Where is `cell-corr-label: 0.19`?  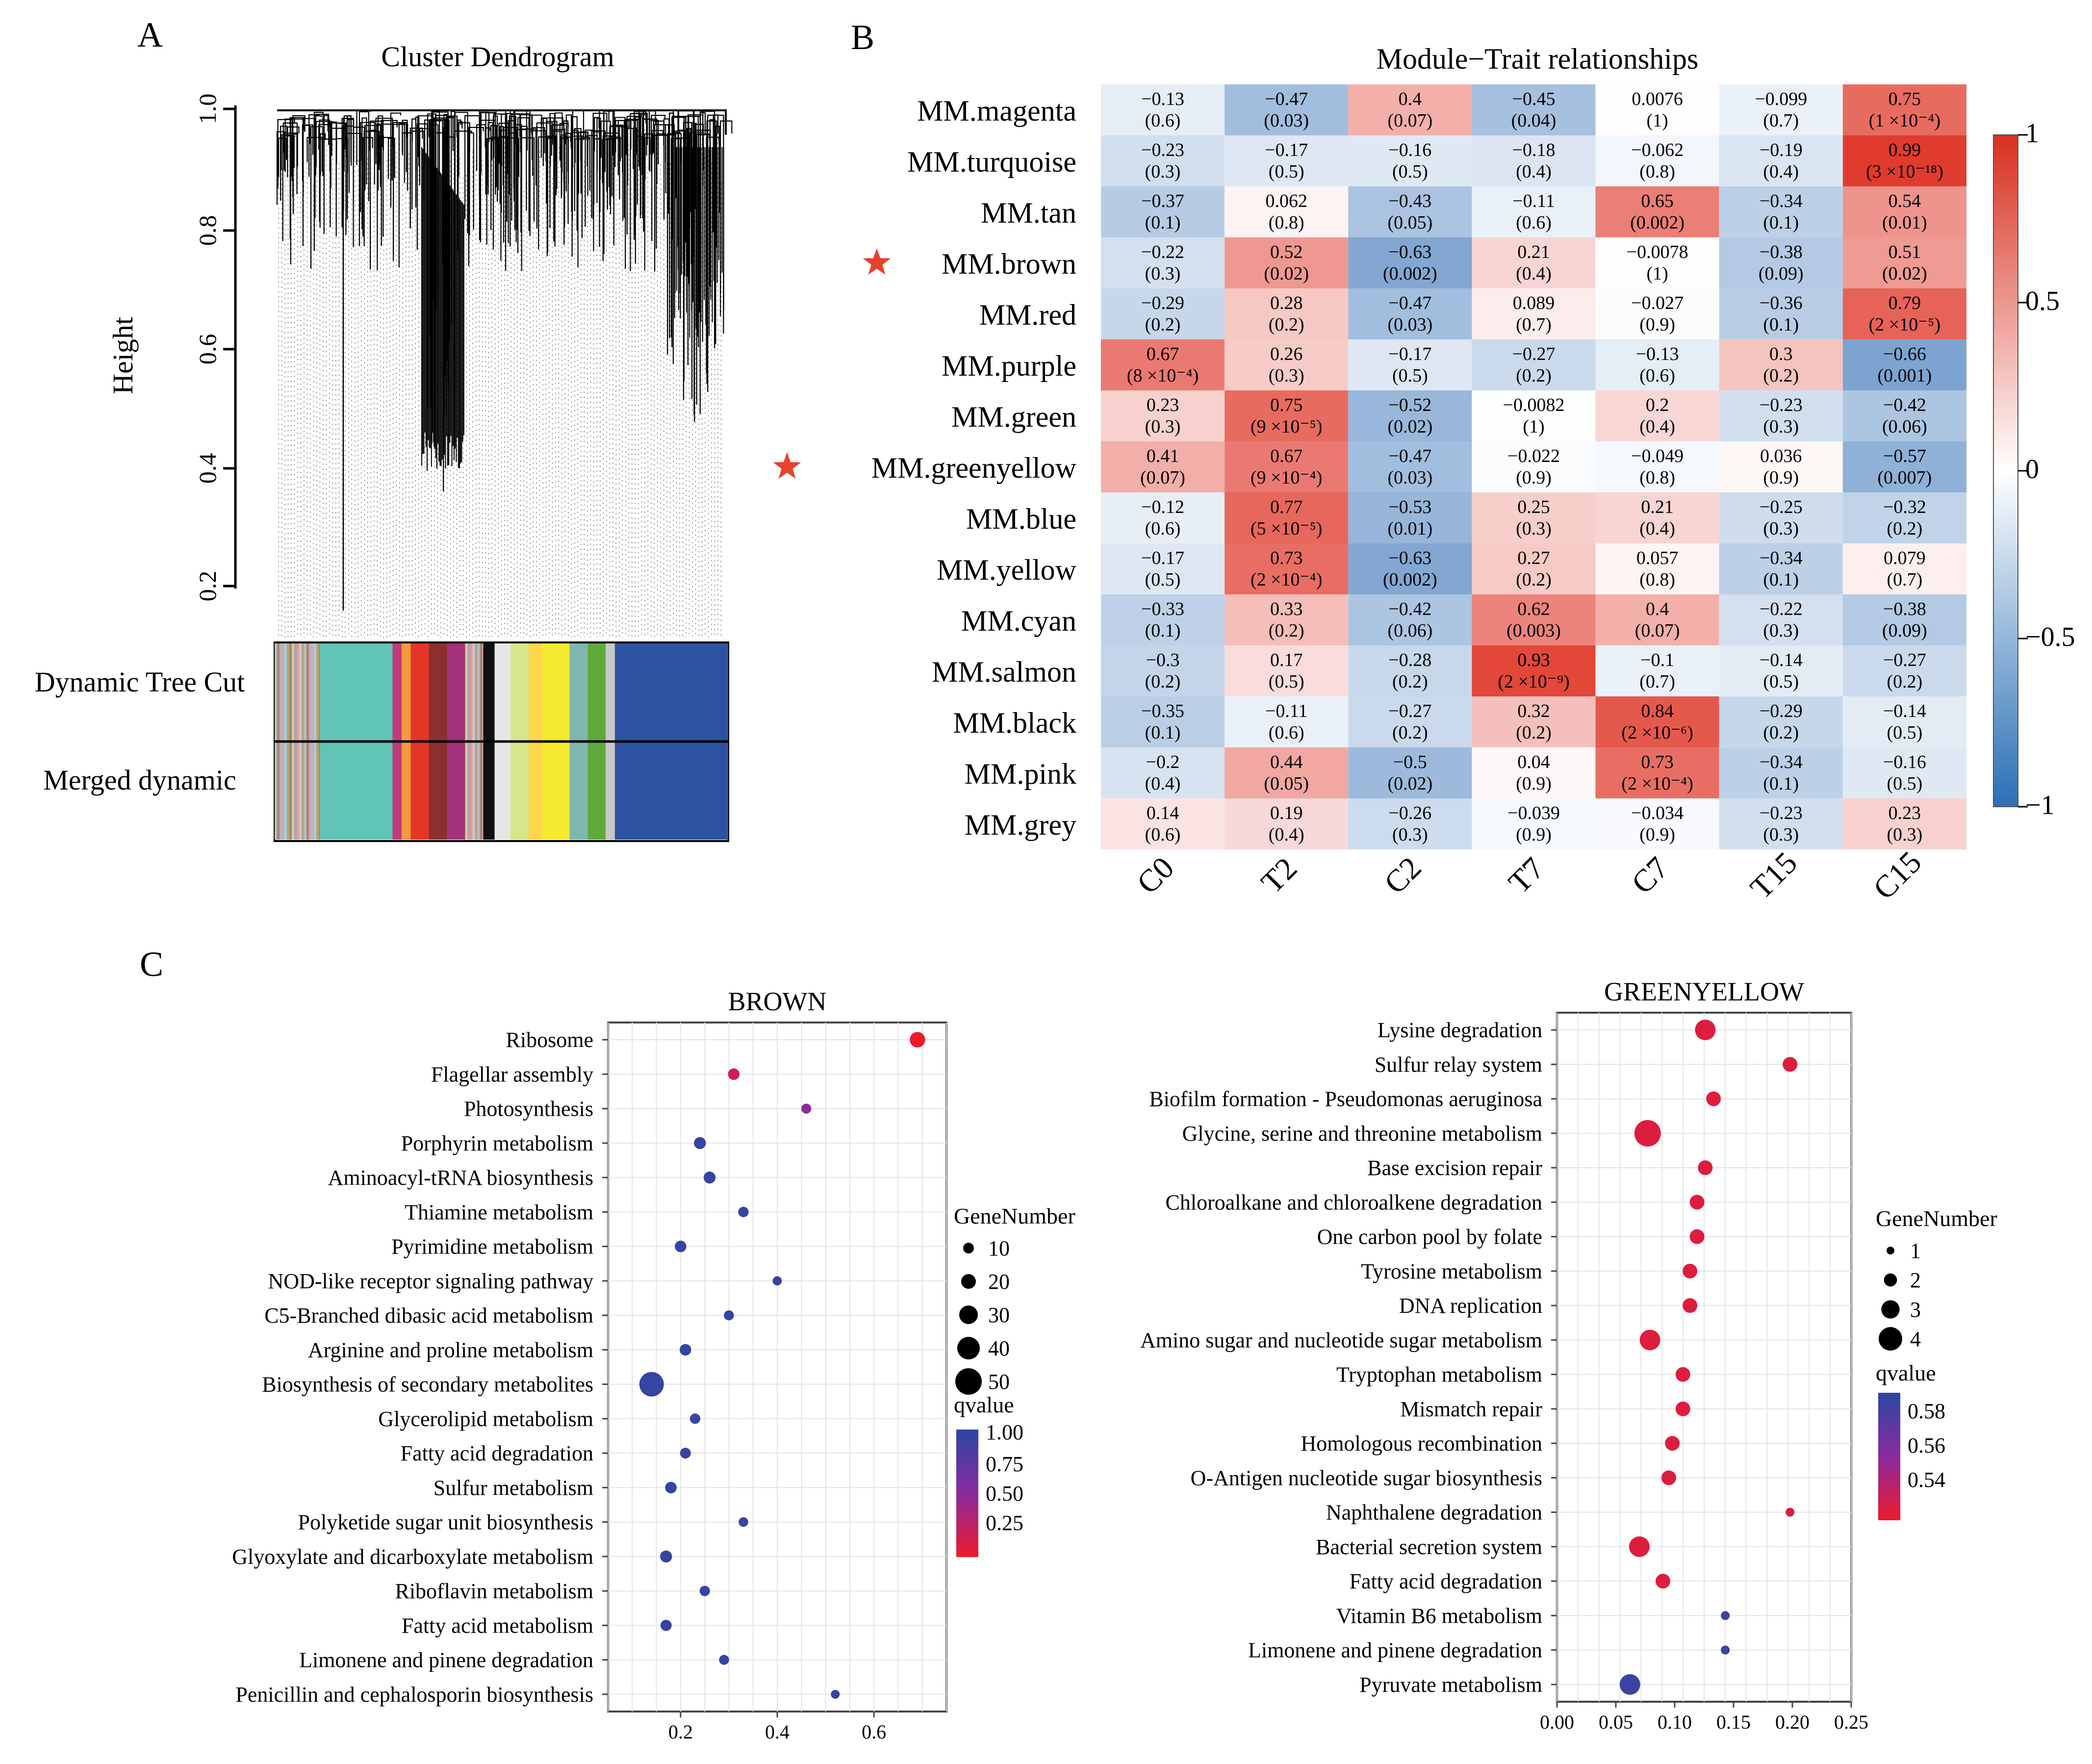
cell-corr-label: 0.19 is located at coordinates (1286, 813).